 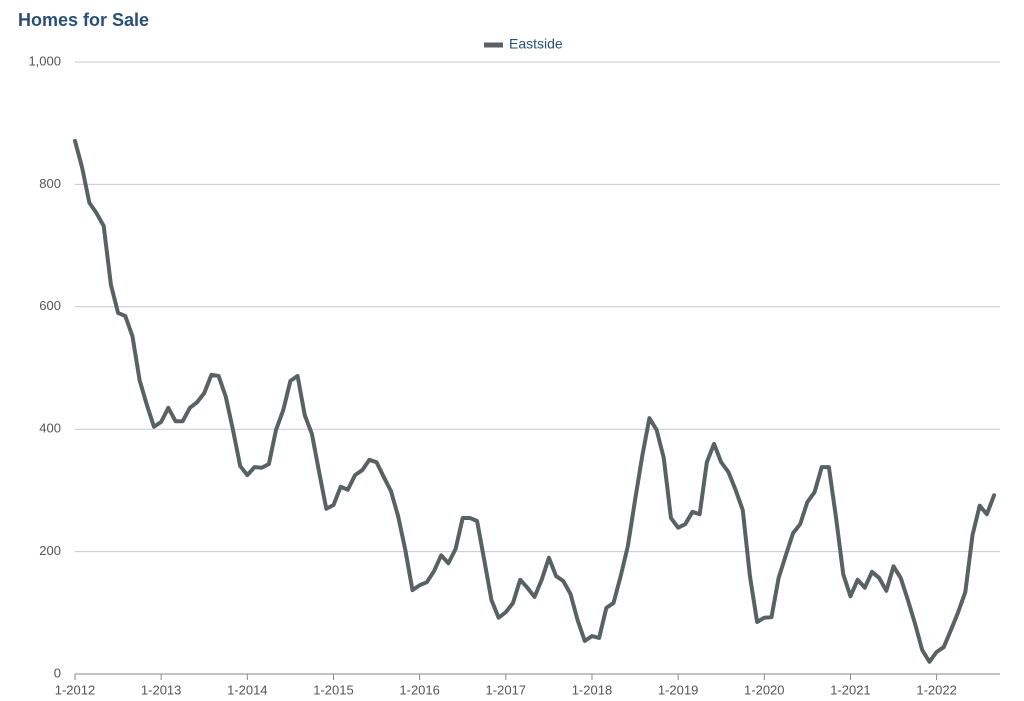 I want to click on y-tick-label: 0, so click(x=57, y=672).